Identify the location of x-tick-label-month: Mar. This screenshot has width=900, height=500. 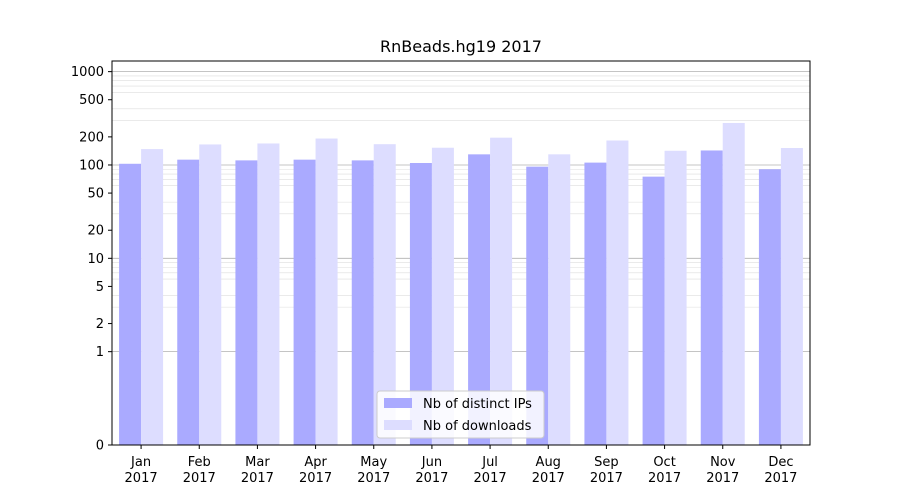
(257, 462).